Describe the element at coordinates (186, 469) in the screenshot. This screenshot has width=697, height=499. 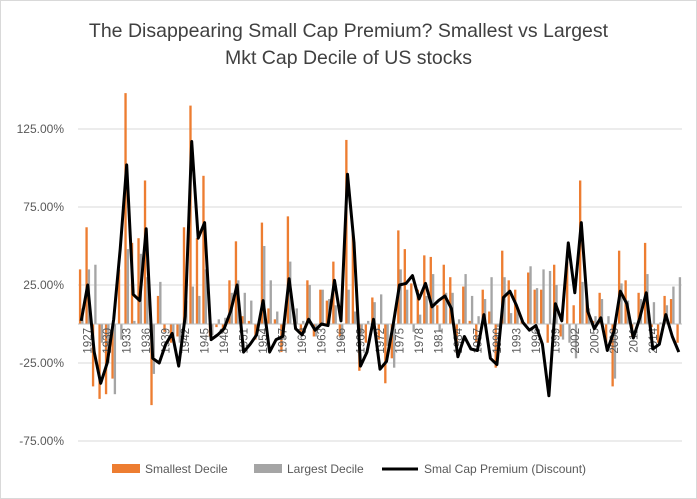
I see `legend-label-smallest: Smallest Decile` at that location.